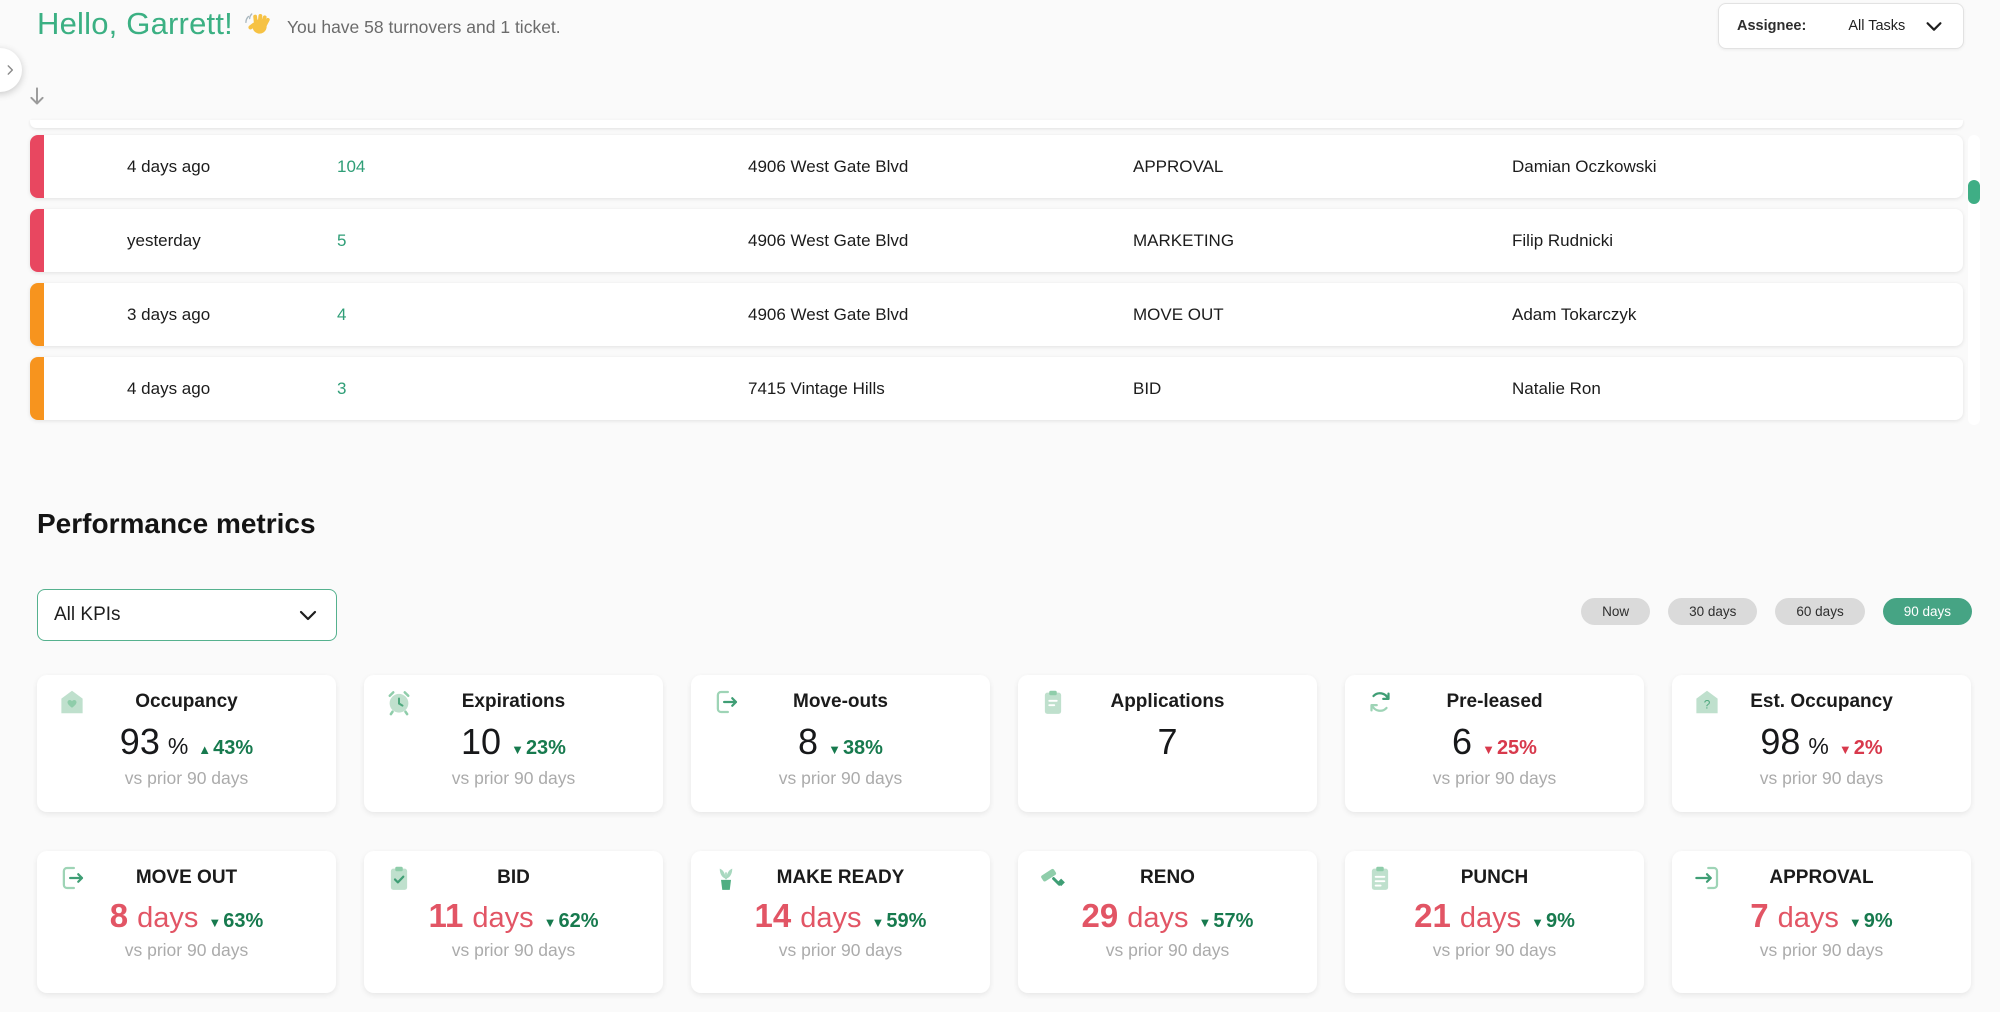 The height and width of the screenshot is (1012, 2000). What do you see at coordinates (119, 915) in the screenshot?
I see `stage-value: 8` at bounding box center [119, 915].